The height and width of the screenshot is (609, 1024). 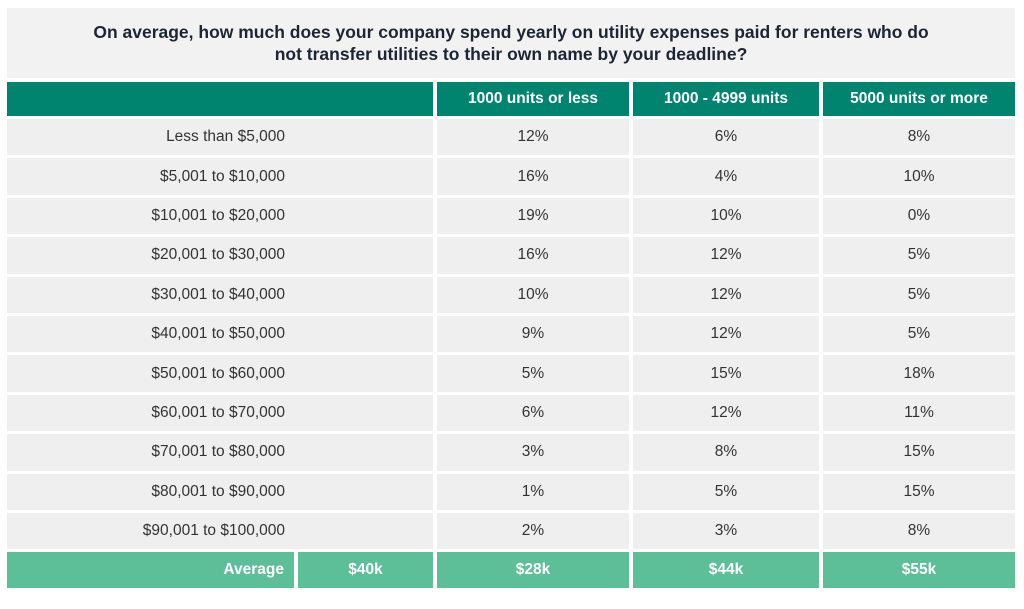 What do you see at coordinates (726, 99) in the screenshot?
I see `column-header: 1000 - 4999 units` at bounding box center [726, 99].